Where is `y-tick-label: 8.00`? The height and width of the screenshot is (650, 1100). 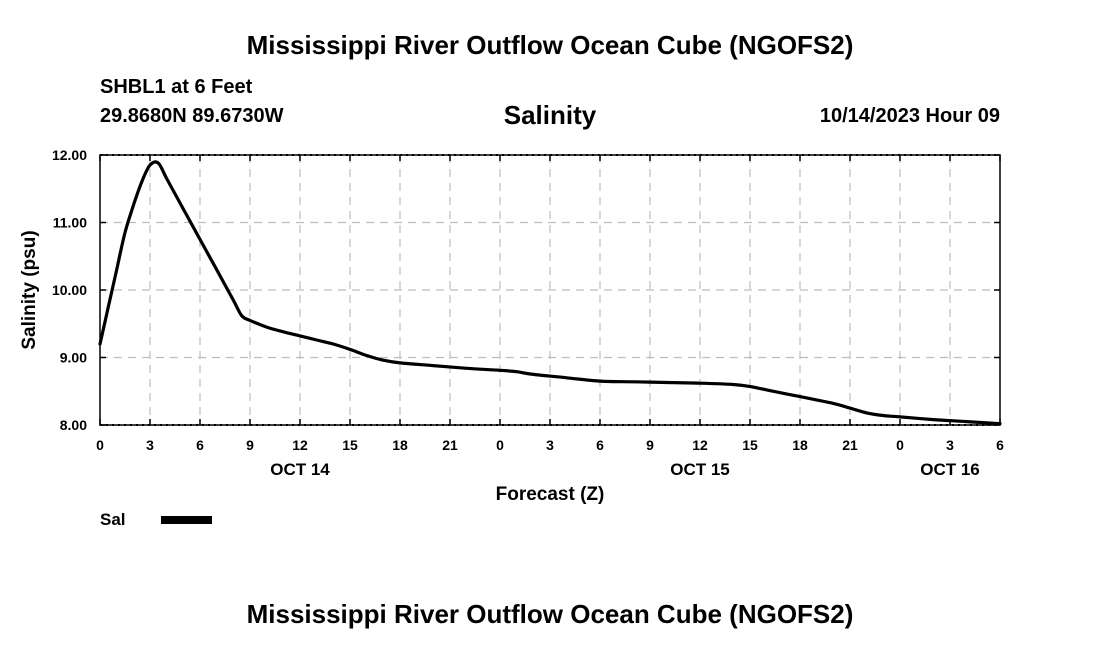 y-tick-label: 8.00 is located at coordinates (73, 425).